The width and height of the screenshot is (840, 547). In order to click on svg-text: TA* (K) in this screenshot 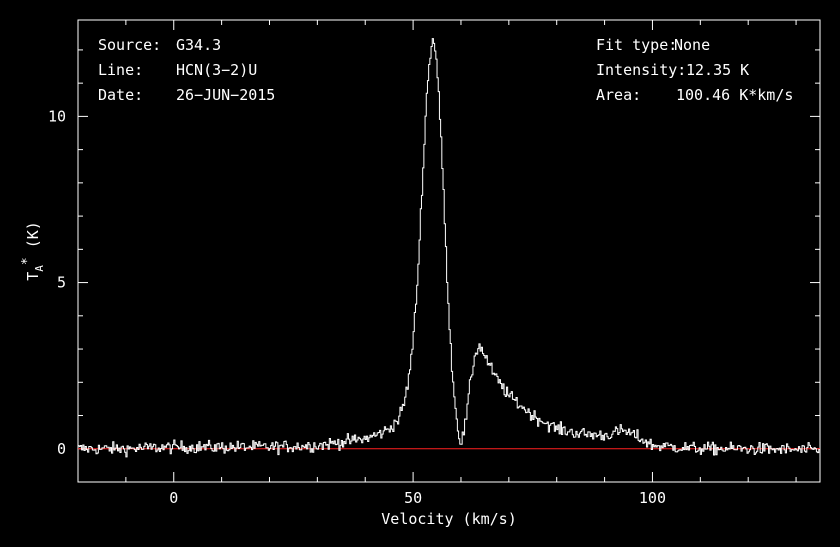, I will do `click(33, 251)`.